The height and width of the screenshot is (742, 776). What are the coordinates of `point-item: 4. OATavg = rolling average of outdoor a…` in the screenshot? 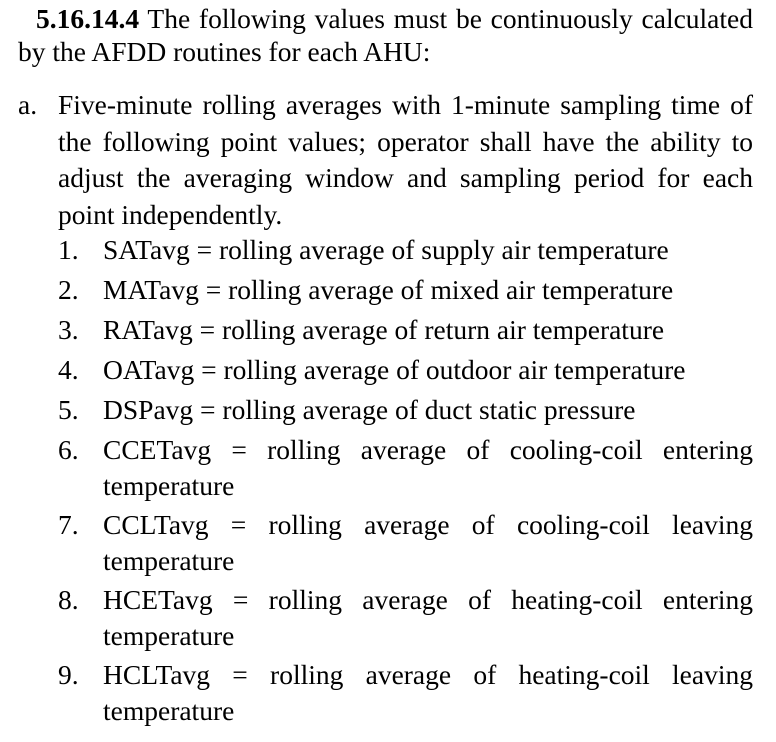 It's located at (405, 370).